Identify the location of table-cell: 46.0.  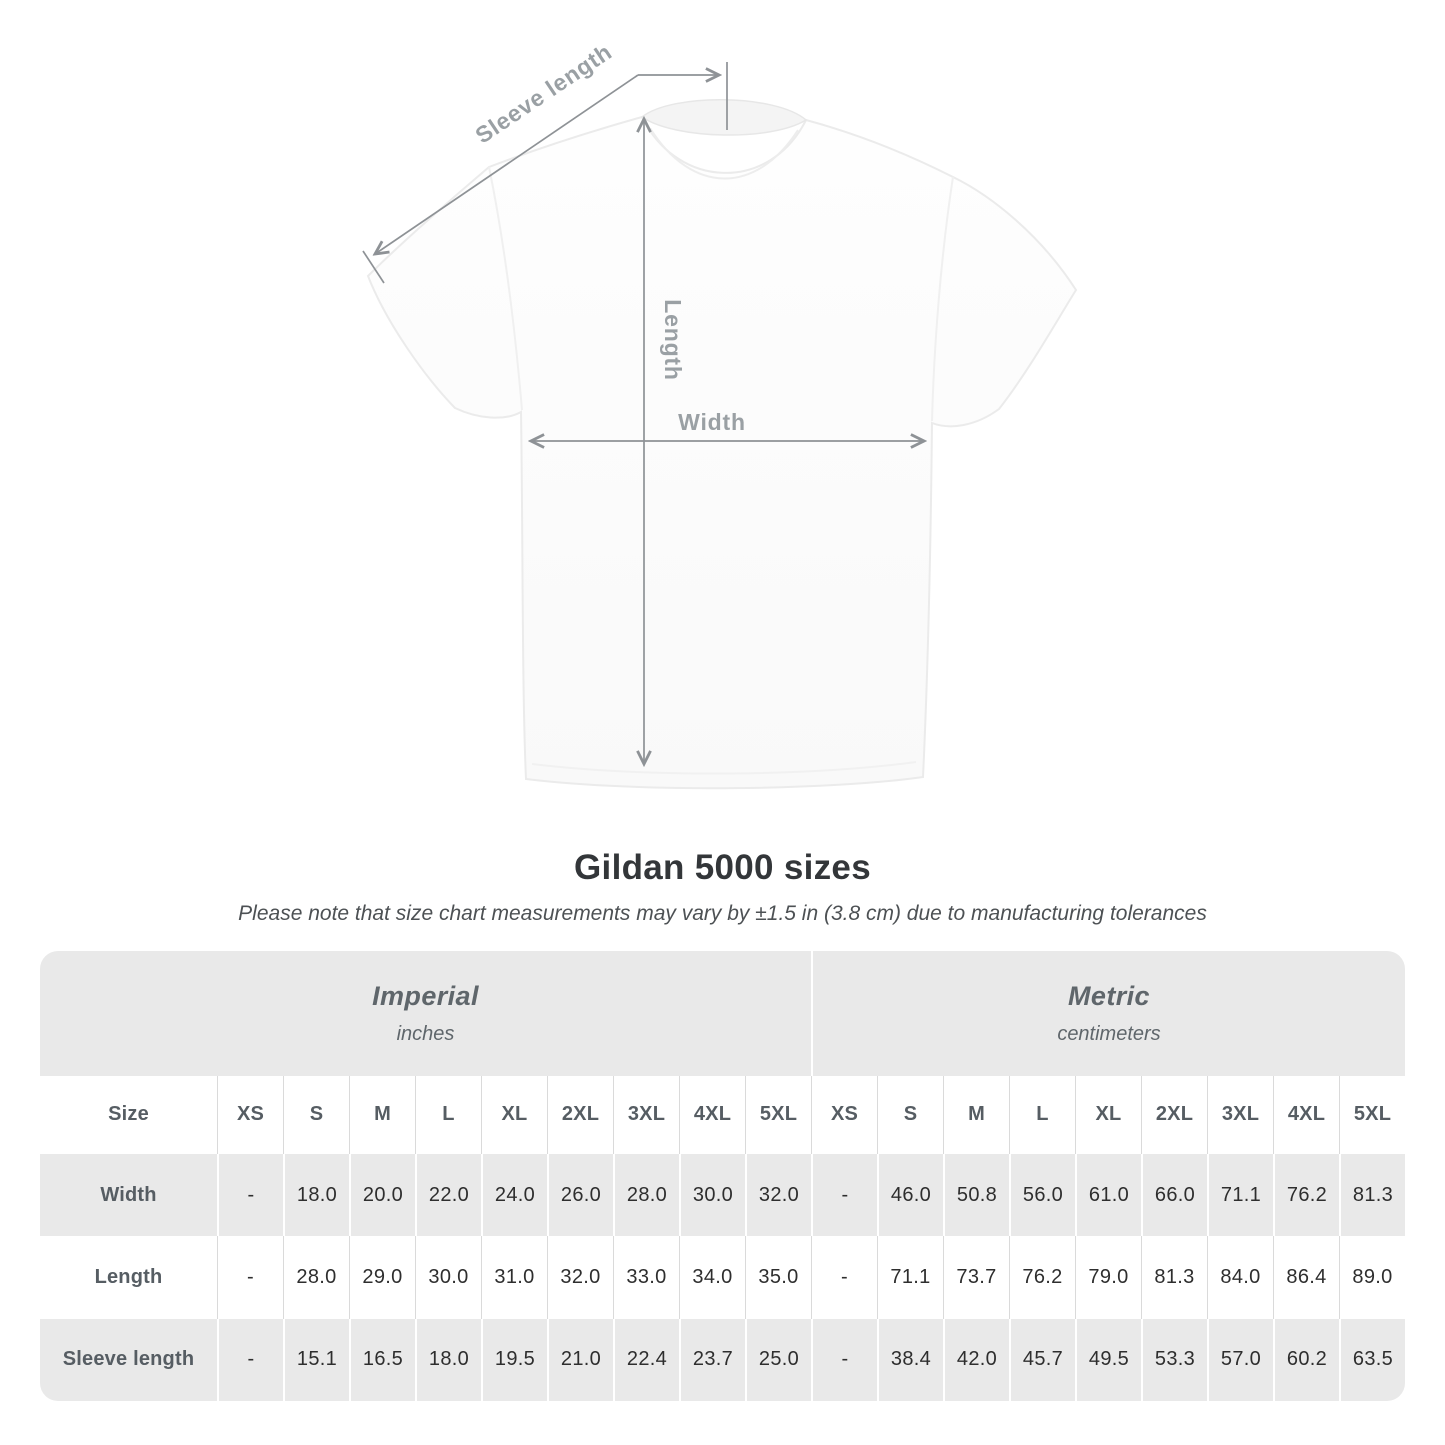
(910, 1195).